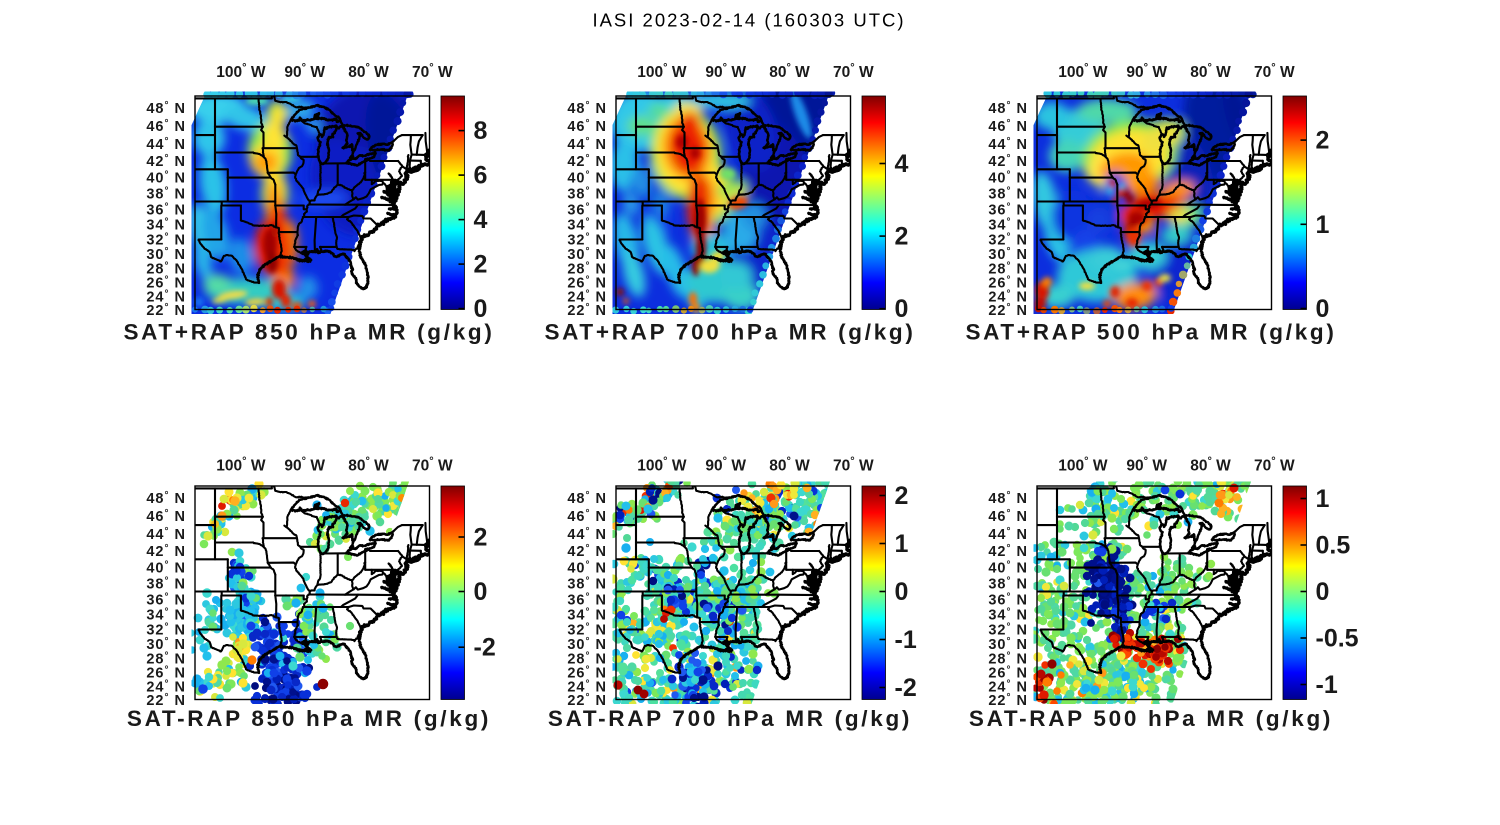 The height and width of the screenshot is (825, 1500). What do you see at coordinates (481, 176) in the screenshot?
I see `svg-text: 6` at bounding box center [481, 176].